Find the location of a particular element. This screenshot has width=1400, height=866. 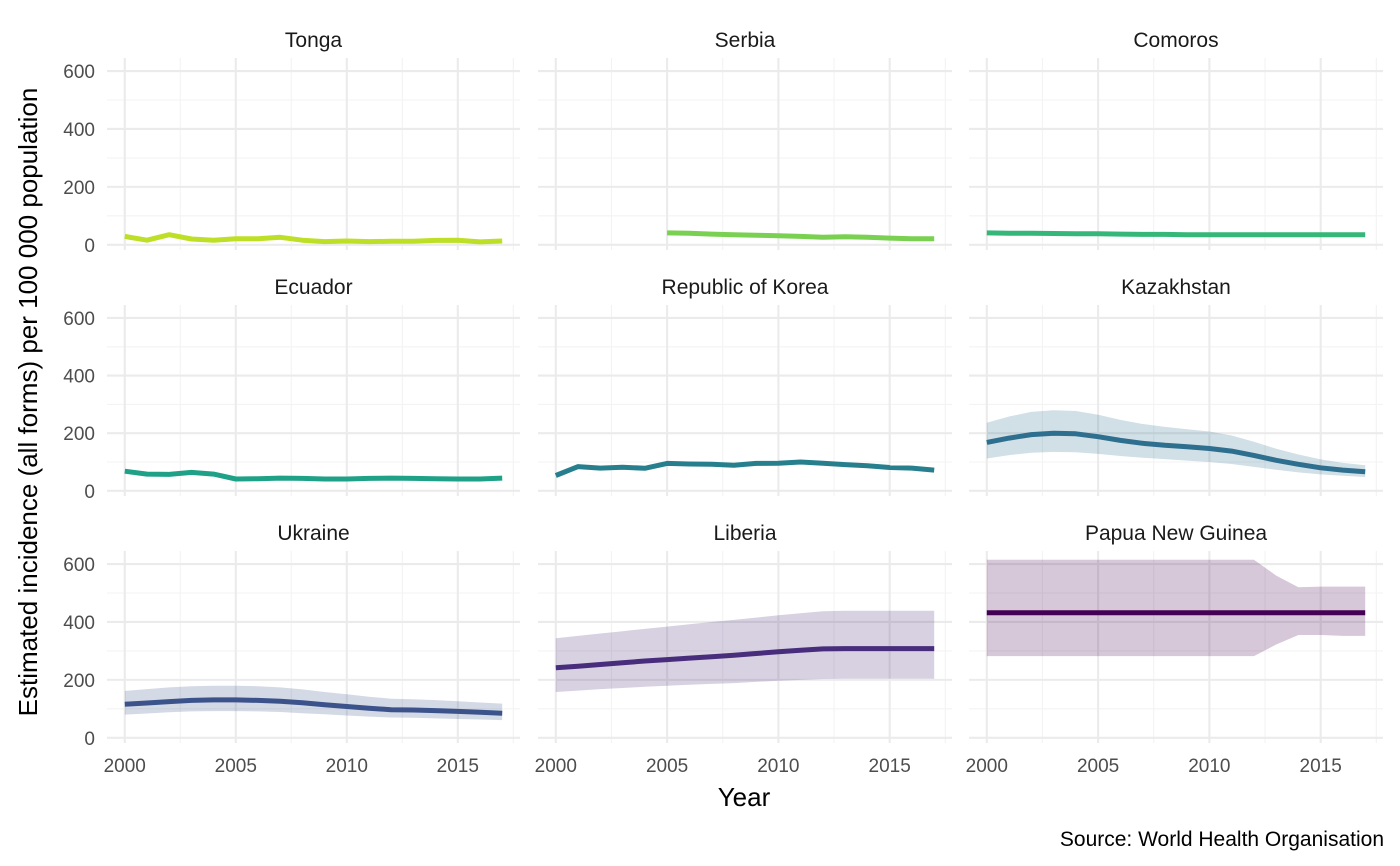

series-line-comoros is located at coordinates (1176, 234).